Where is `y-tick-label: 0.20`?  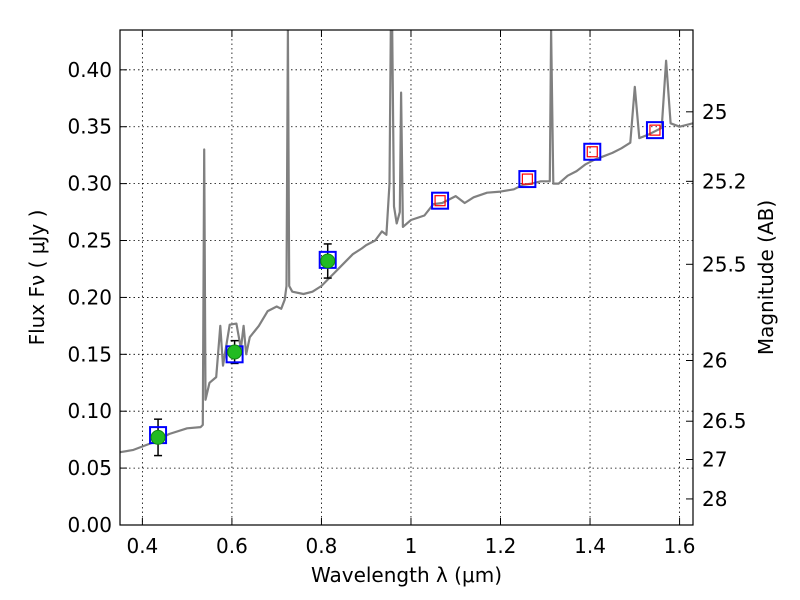 y-tick-label: 0.20 is located at coordinates (89, 297).